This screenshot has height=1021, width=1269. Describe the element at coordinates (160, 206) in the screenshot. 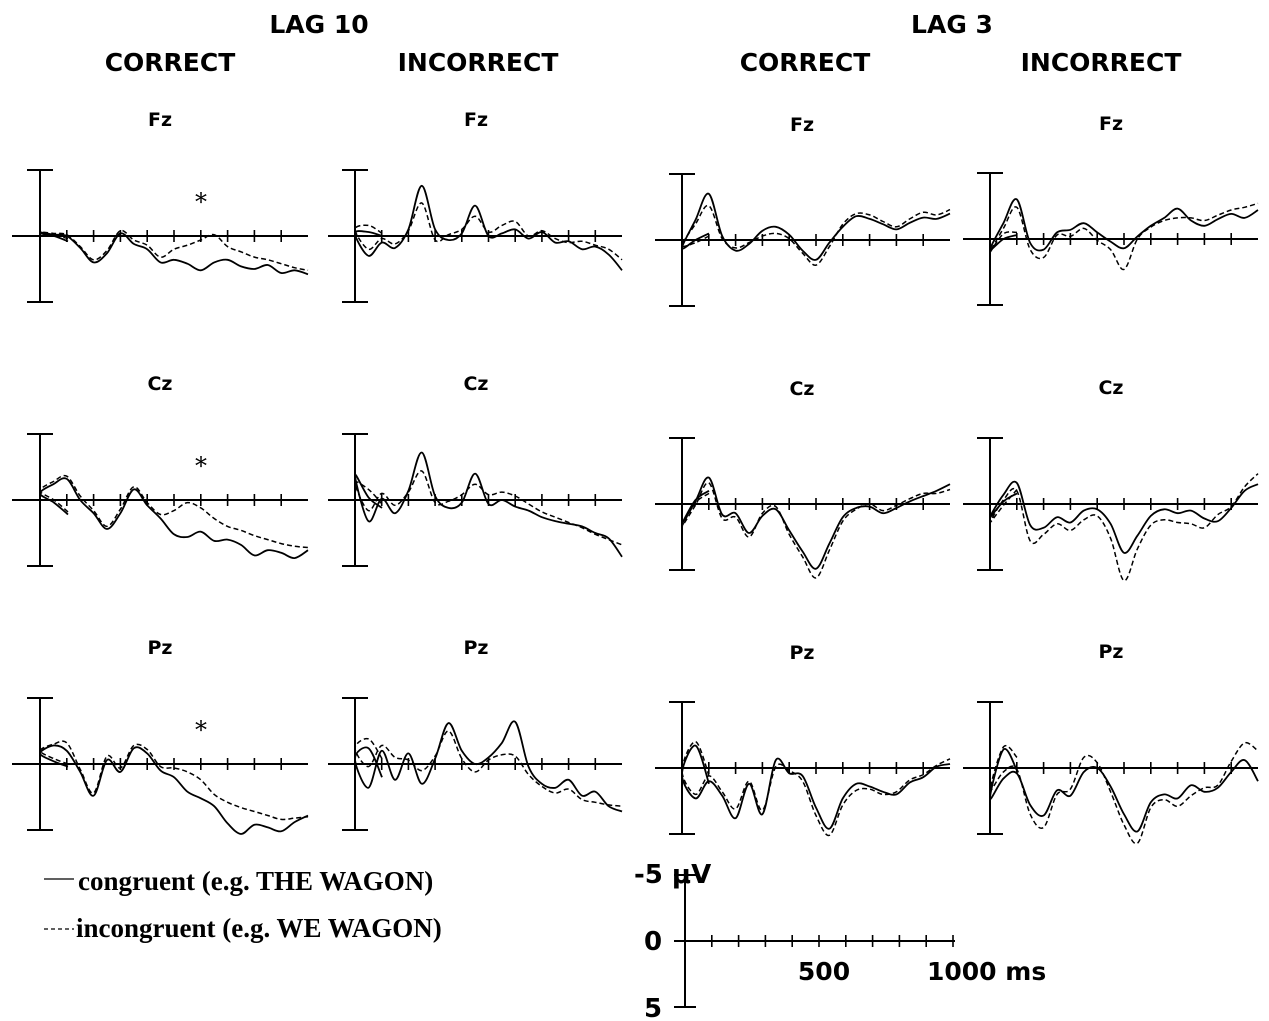

I see `panel-lag10-correct-fz: Fz *` at that location.